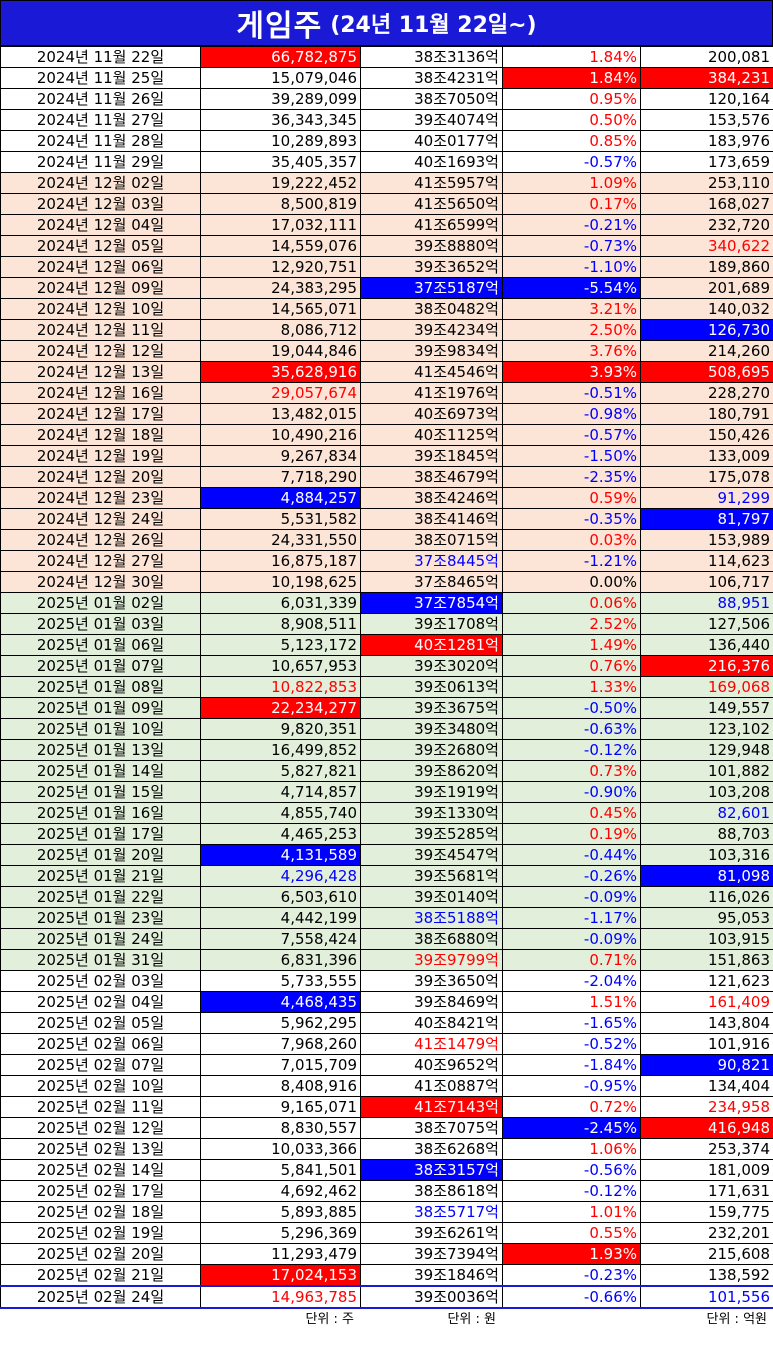  Describe the element at coordinates (571, 225) in the screenshot. I see `change-rate-cell: -0.21%` at that location.